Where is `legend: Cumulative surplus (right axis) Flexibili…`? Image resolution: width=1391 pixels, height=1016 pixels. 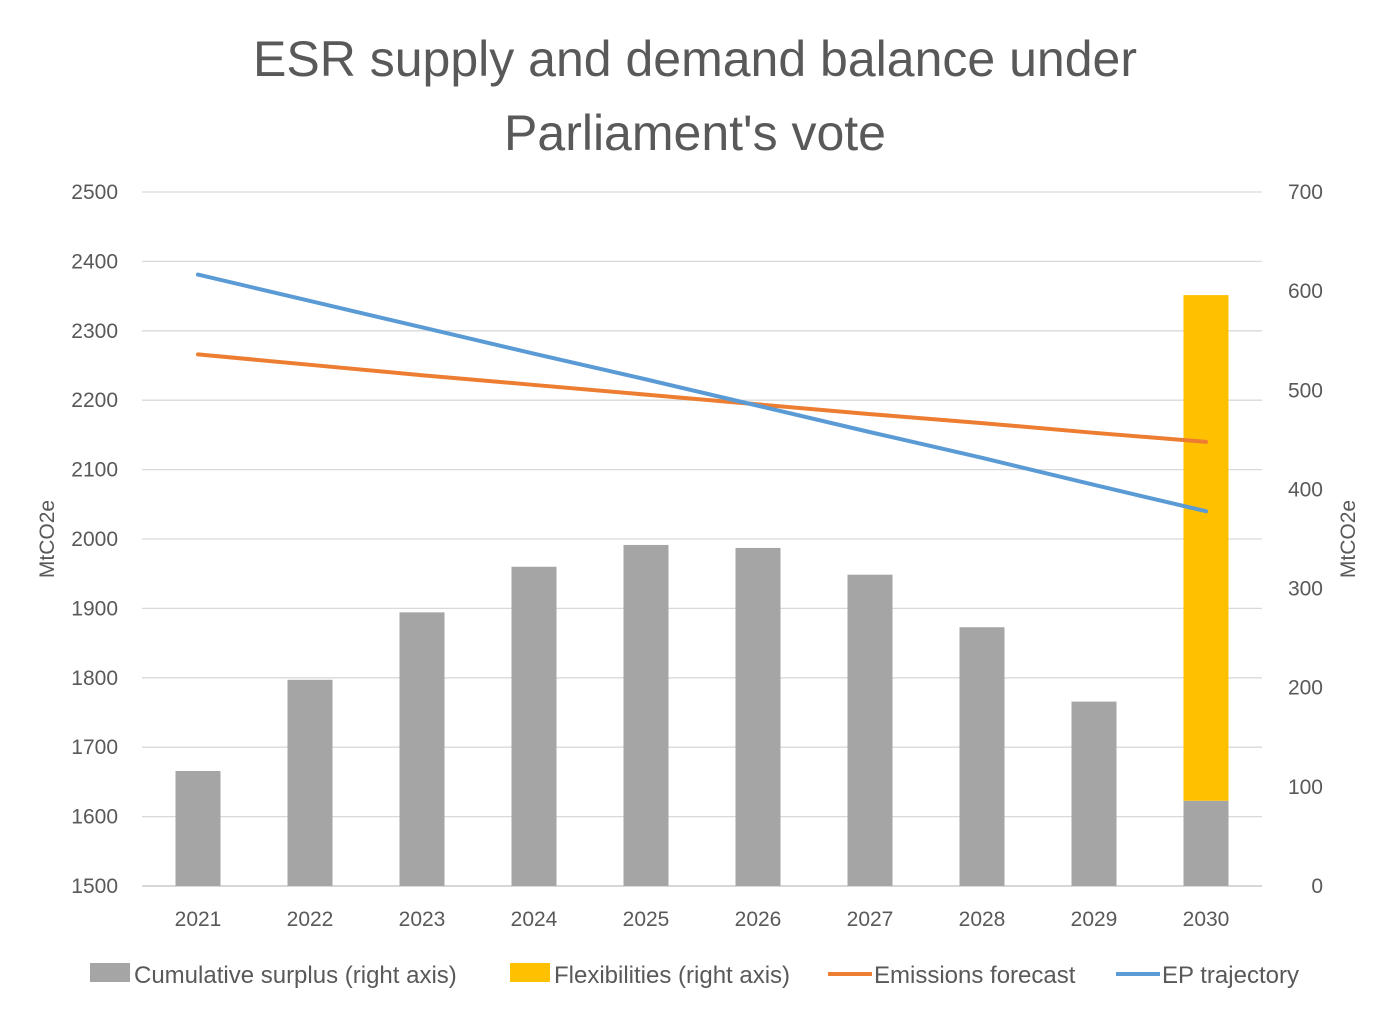
legend: Cumulative surplus (right axis) Flexibili… is located at coordinates (694, 975).